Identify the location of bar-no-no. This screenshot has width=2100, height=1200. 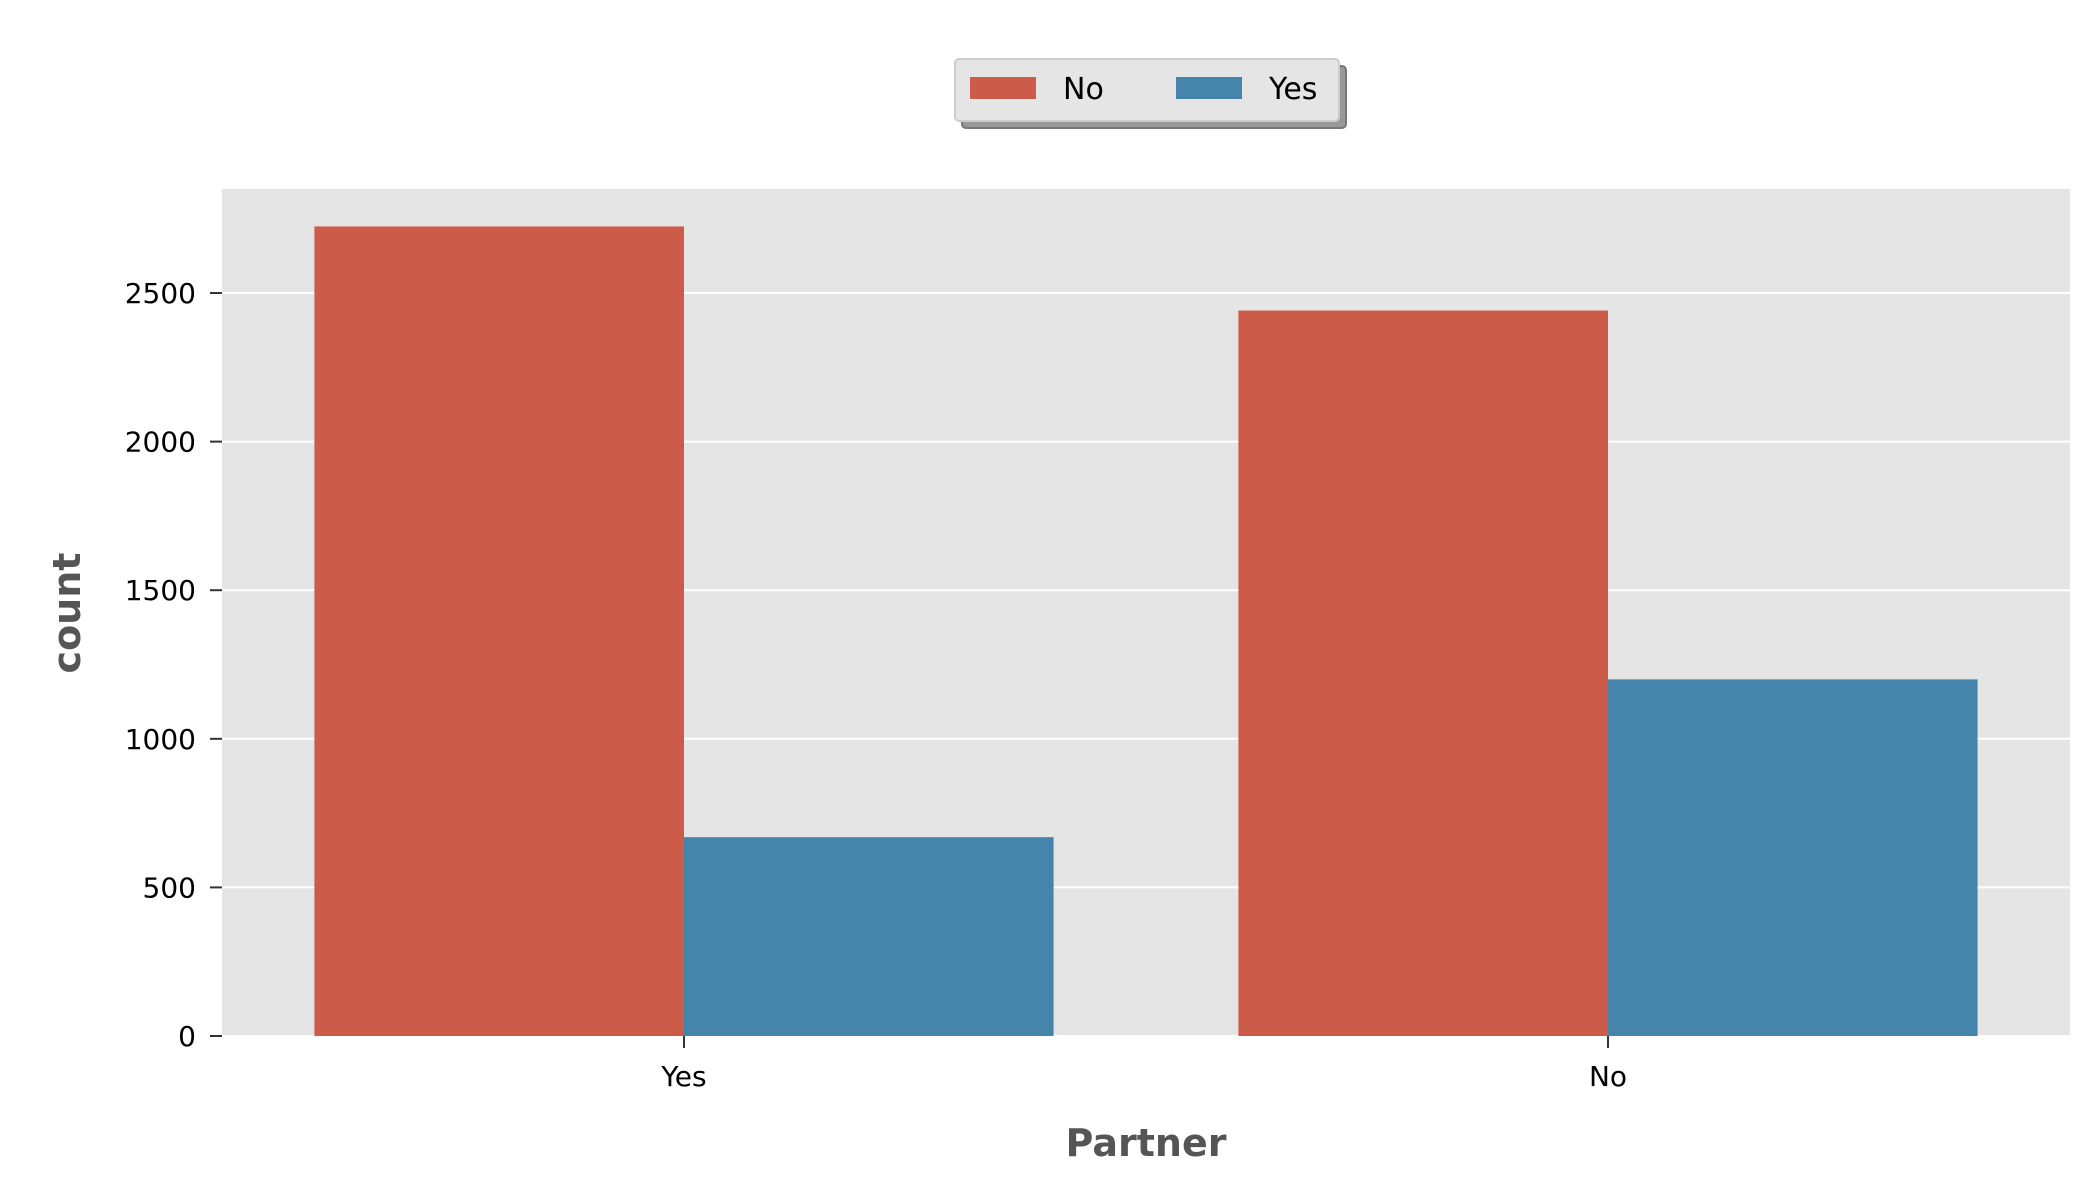
(1423, 673).